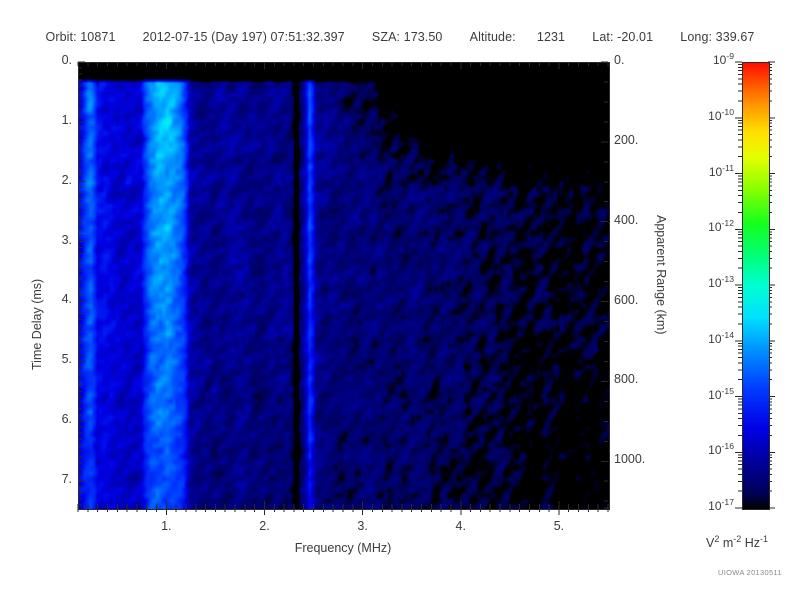 The height and width of the screenshot is (600, 800). Describe the element at coordinates (66, 119) in the screenshot. I see `y-left-tick-label: 1.` at that location.